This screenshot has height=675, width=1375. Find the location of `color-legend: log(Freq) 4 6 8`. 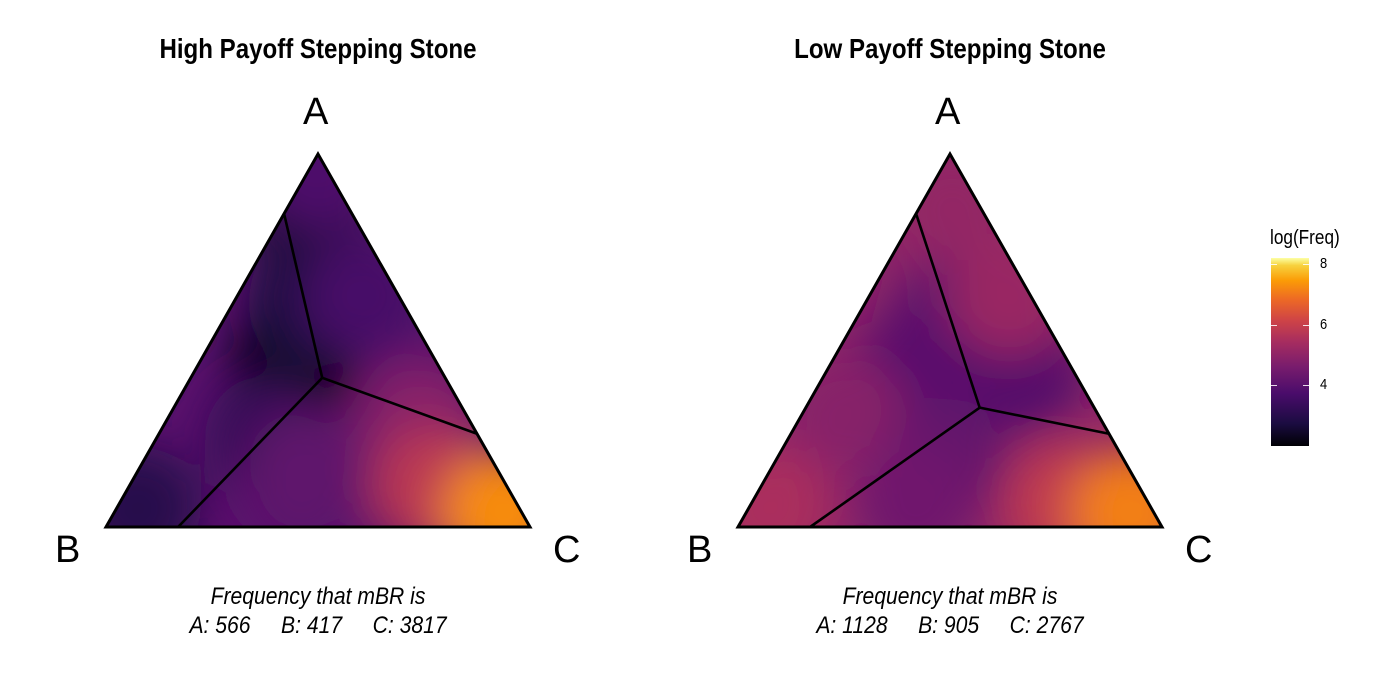

color-legend: log(Freq) 4 6 8 is located at coordinates (1312, 344).